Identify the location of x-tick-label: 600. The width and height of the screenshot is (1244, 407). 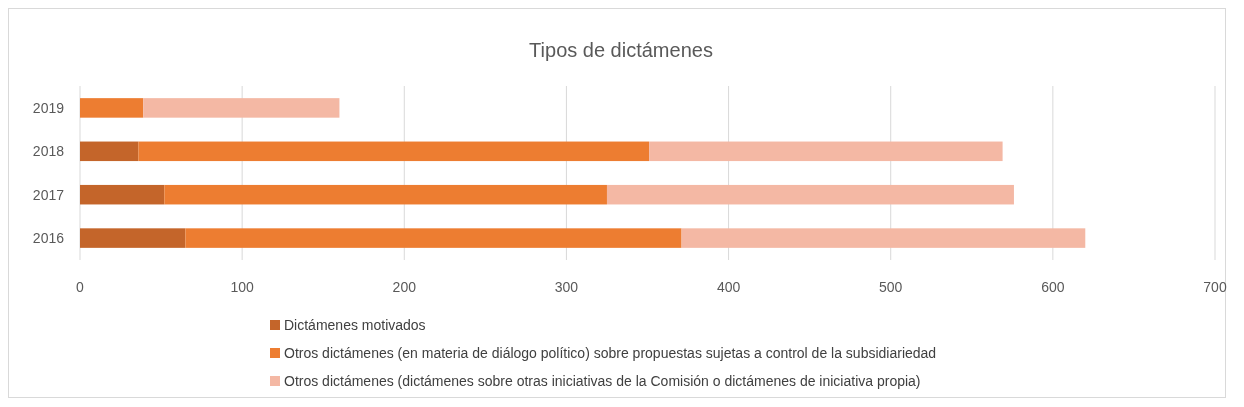
(1053, 287).